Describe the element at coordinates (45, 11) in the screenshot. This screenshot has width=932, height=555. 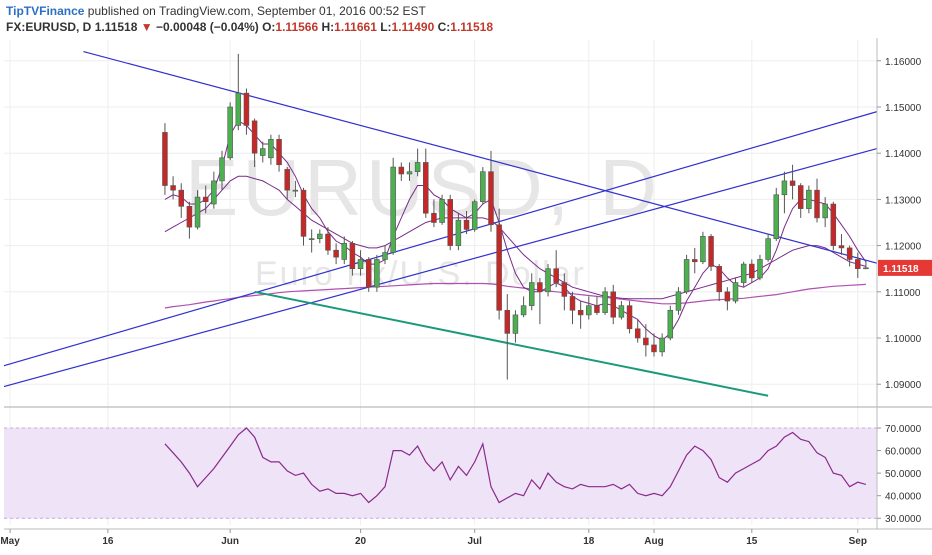
I see `author-link: TipTVFinance` at that location.